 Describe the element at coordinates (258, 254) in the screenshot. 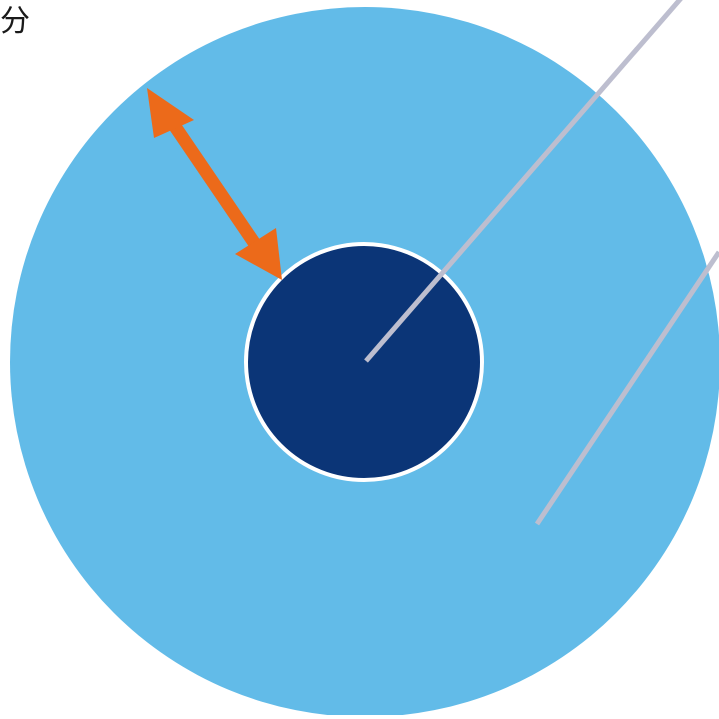

I see `arrow-head-bottom` at that location.